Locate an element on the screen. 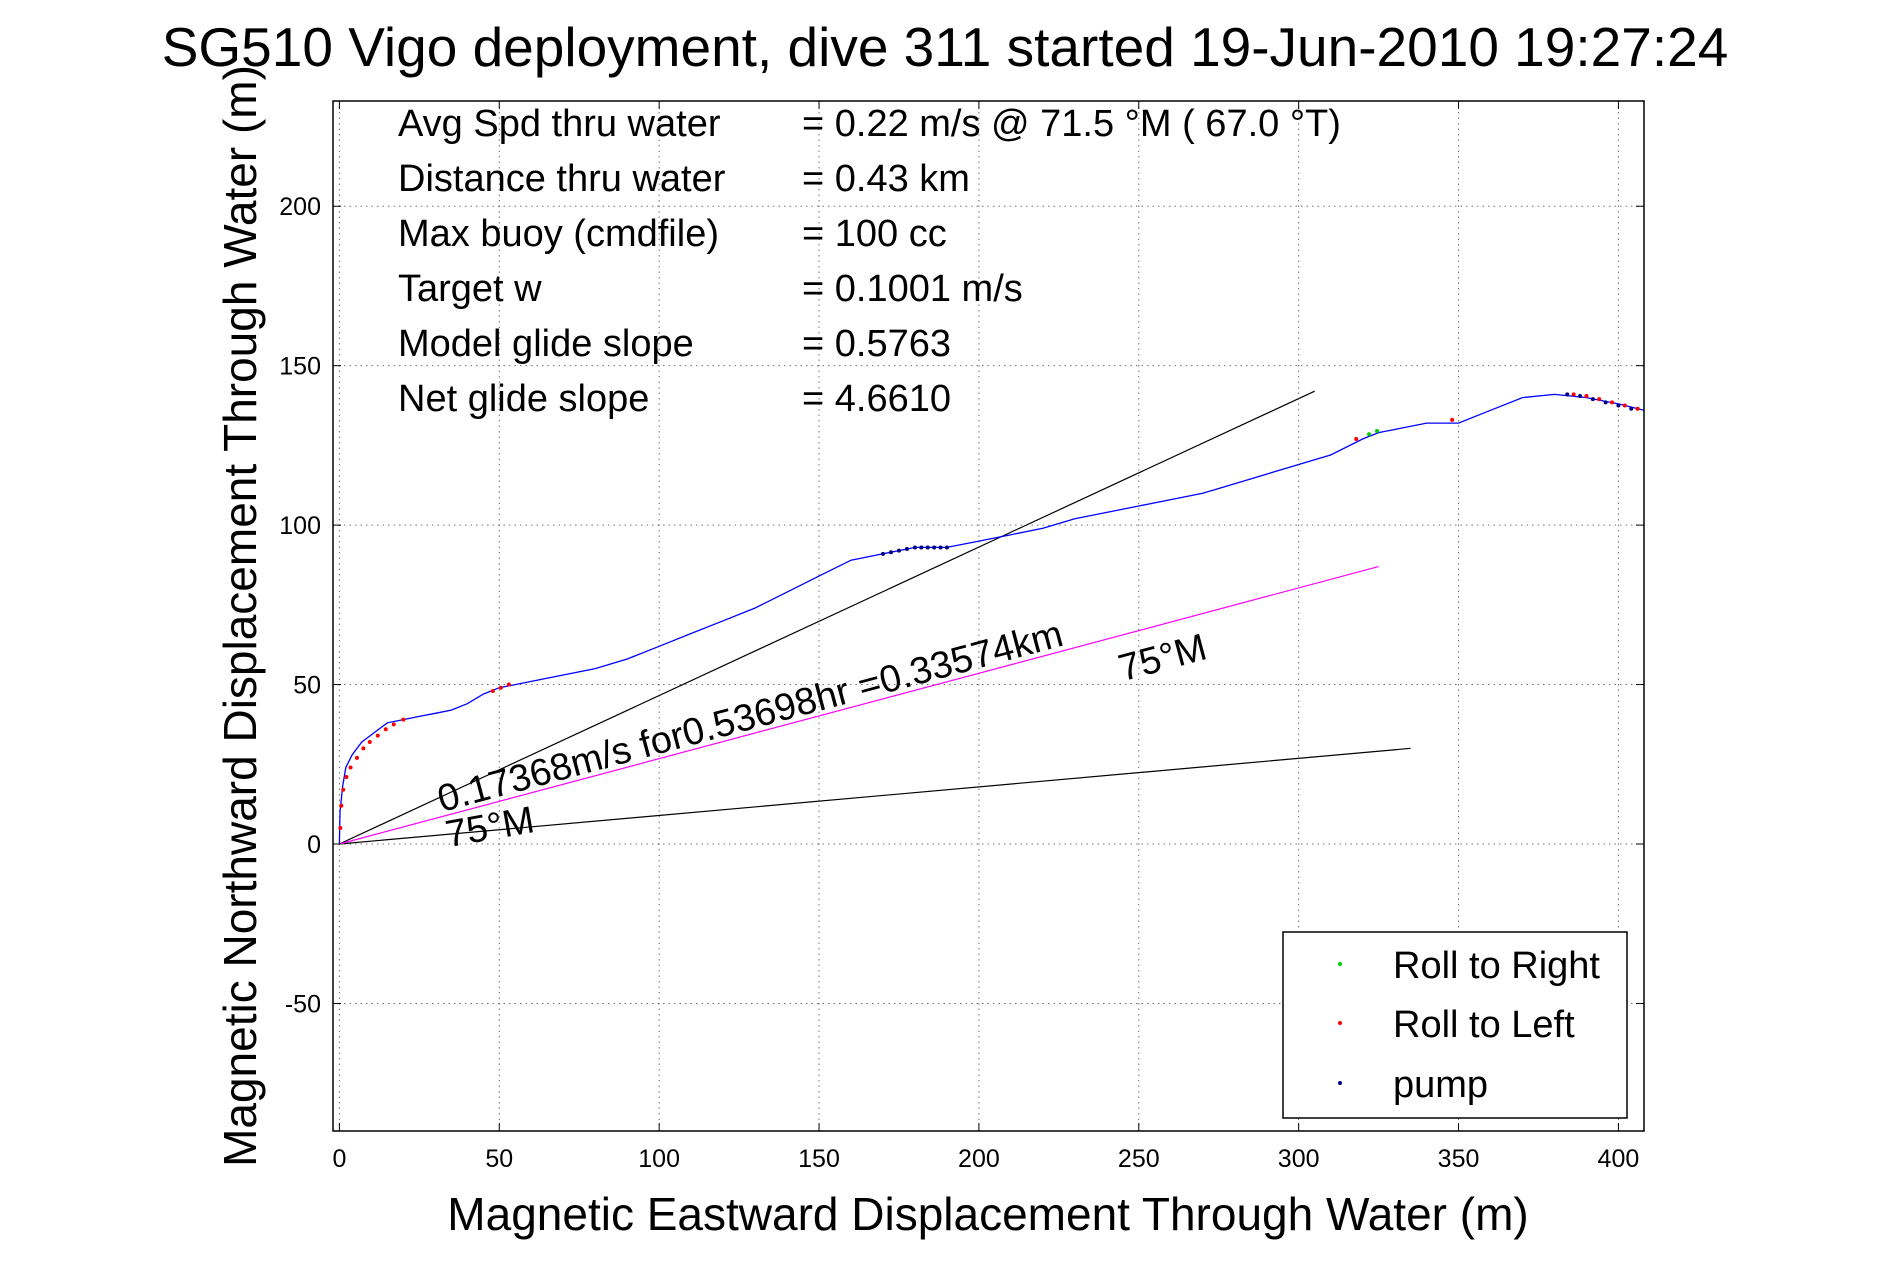  x-tick-label: 250 is located at coordinates (1139, 1159).